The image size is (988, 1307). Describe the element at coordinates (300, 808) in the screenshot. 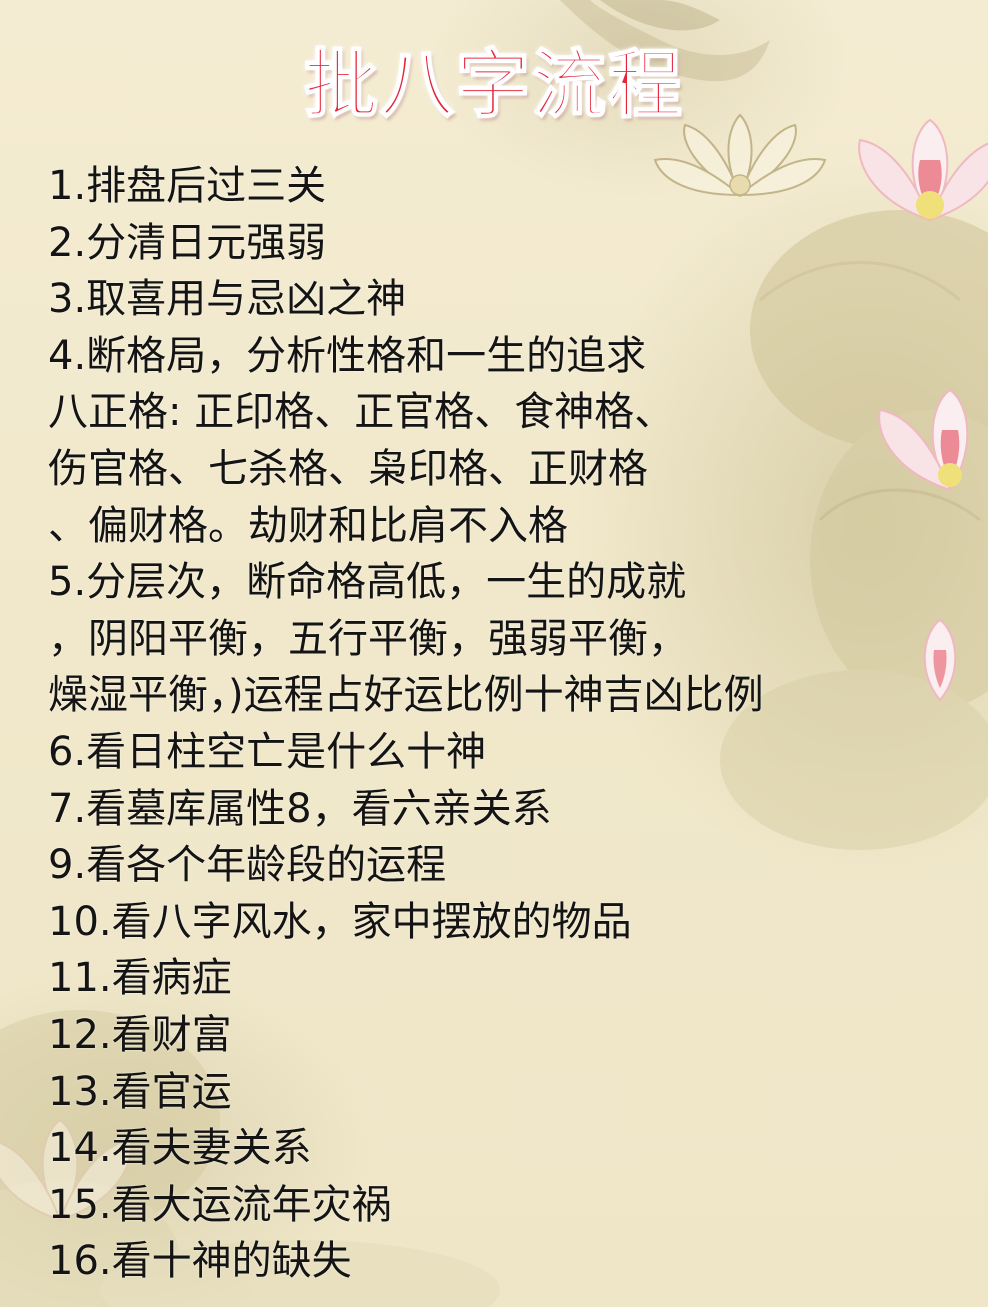

I see `list-item: 7.看墓库属性8，看六亲关系` at that location.